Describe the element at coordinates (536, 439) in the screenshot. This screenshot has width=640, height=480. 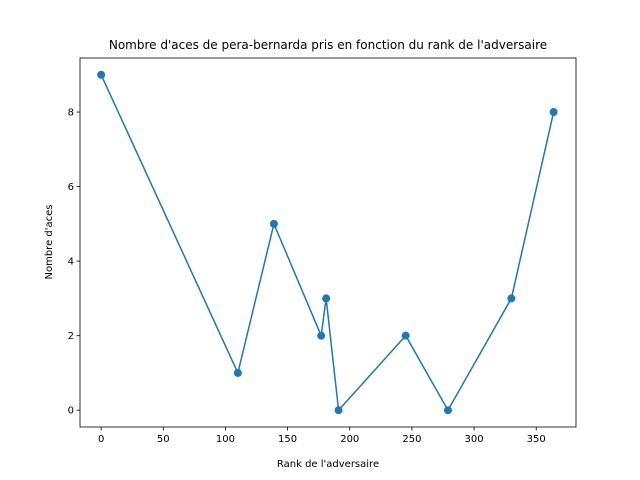
I see `x-tick-label: 350` at that location.